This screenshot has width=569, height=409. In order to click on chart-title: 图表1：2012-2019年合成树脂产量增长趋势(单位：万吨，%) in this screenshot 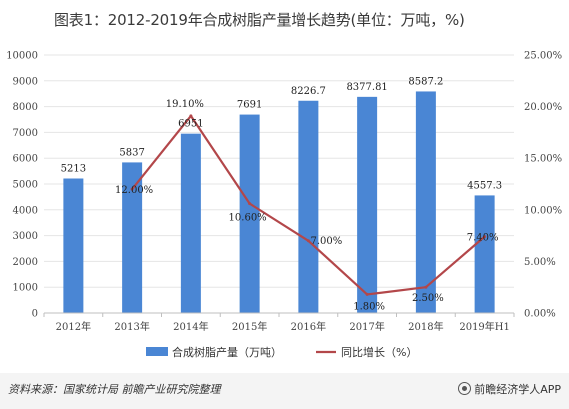, I will do `click(259, 20)`.